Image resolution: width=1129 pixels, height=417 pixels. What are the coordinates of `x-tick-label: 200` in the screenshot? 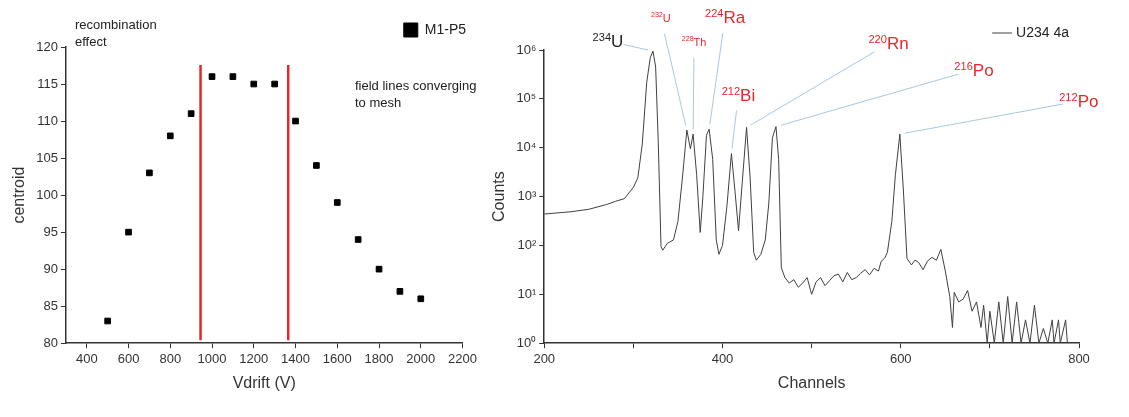 It's located at (544, 358).